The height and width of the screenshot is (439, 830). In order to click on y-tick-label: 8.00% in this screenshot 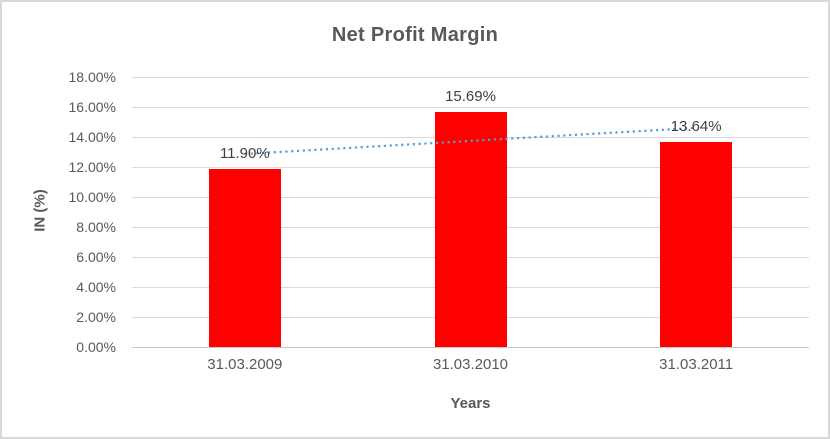, I will do `click(96, 227)`.